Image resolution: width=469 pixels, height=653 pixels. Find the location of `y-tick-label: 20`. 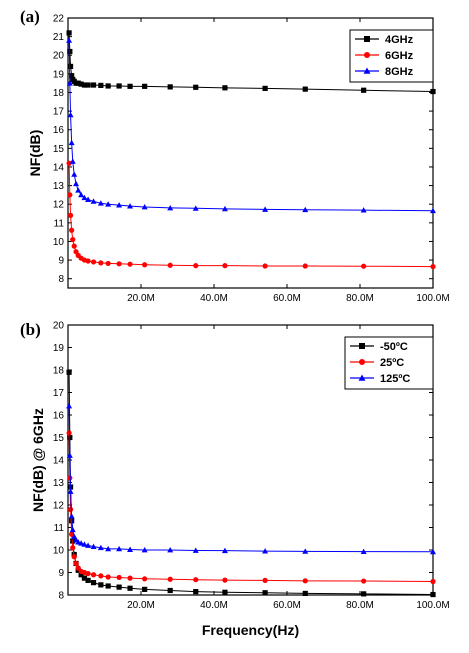

y-tick-label: 20 is located at coordinates (59, 56).